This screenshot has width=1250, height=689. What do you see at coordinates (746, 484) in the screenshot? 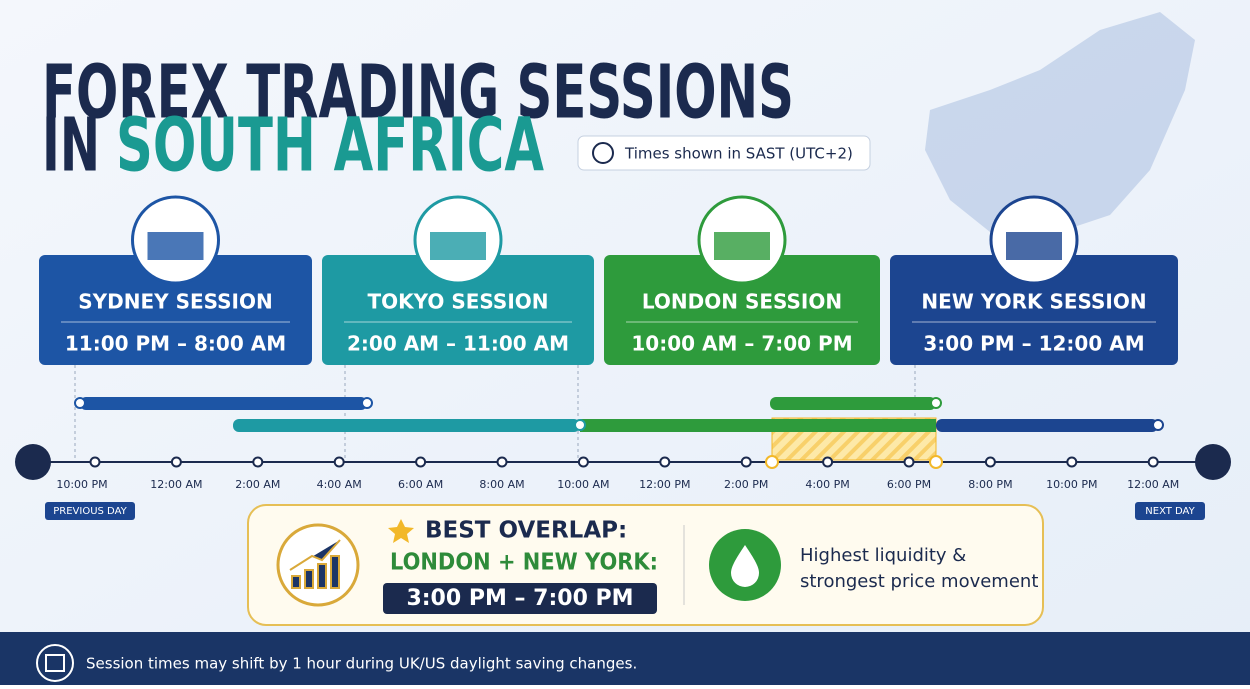
I see `tick-label: 2:00 PM` at bounding box center [746, 484].